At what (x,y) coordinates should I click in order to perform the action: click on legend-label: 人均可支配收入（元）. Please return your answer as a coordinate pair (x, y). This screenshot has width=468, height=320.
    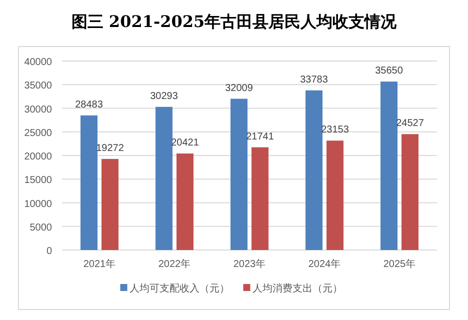
    Looking at the image, I should click on (179, 288).